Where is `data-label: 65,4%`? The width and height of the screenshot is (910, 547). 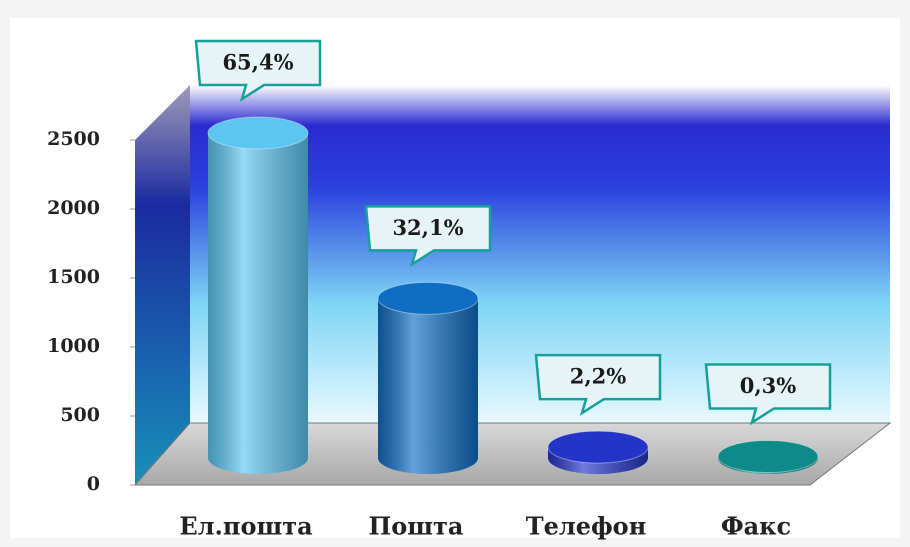
data-label: 65,4% is located at coordinates (257, 62).